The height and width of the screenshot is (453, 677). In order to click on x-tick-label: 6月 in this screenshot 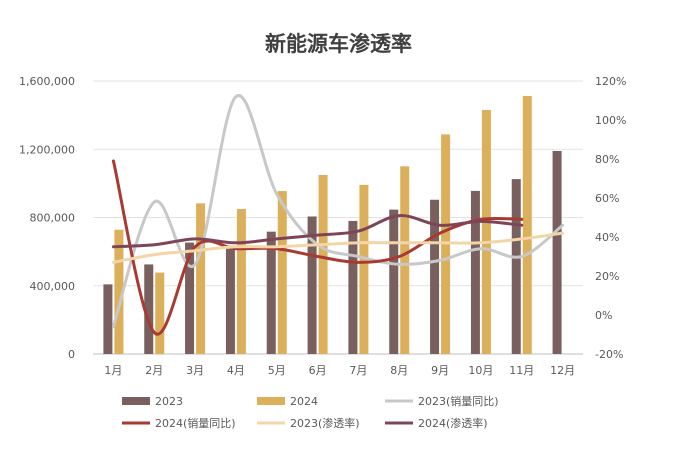, I will do `click(318, 370)`.